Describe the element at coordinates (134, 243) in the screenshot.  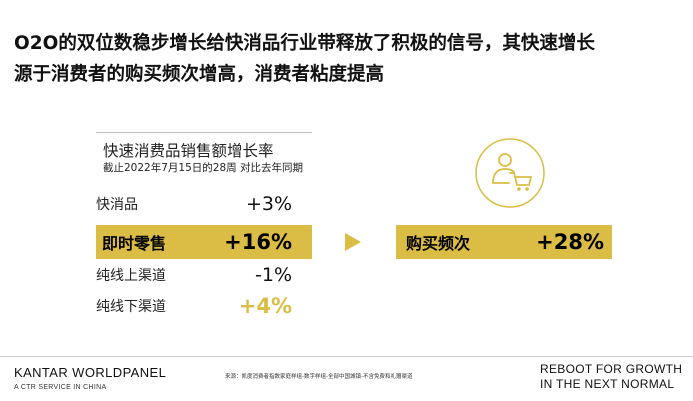
I see `stats-row-label: 即时零售` at that location.